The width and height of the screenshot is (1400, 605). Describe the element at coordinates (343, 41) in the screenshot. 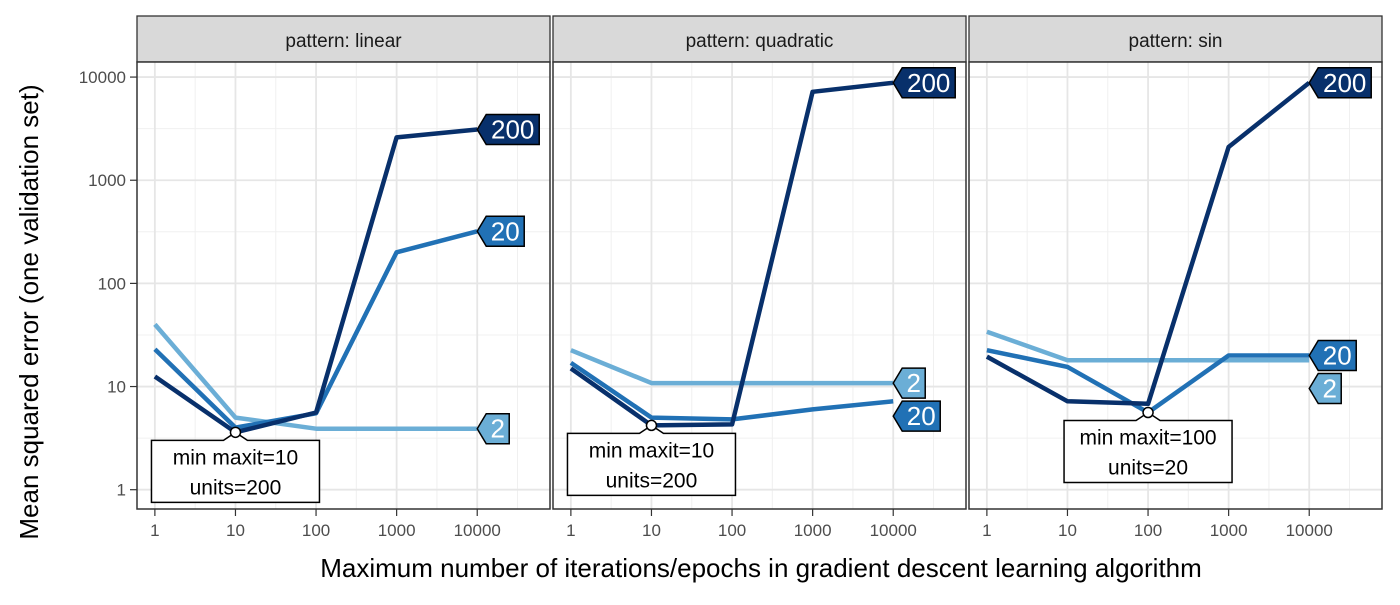

I see `facet-strip-label: pattern: linear` at that location.